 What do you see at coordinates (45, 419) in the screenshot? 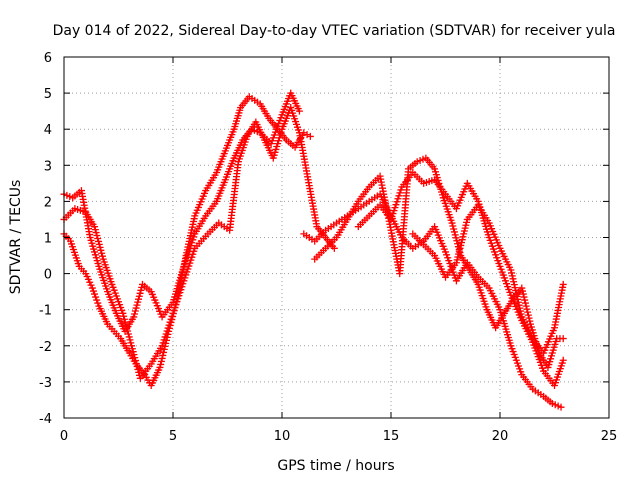
I see `y-tick-label: -4` at bounding box center [45, 419].